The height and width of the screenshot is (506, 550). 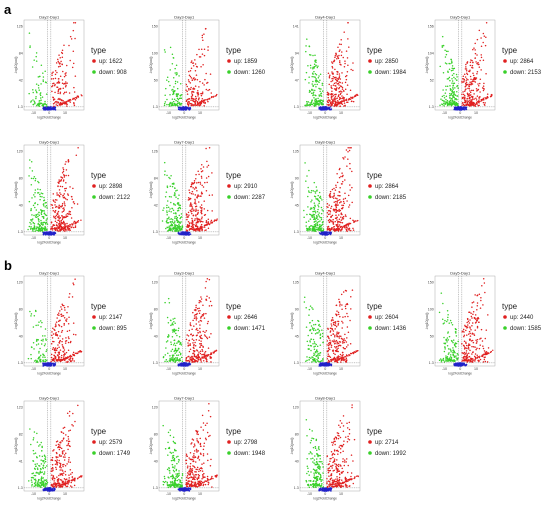 I want to click on legend-marker-down, so click(x=94, y=197).